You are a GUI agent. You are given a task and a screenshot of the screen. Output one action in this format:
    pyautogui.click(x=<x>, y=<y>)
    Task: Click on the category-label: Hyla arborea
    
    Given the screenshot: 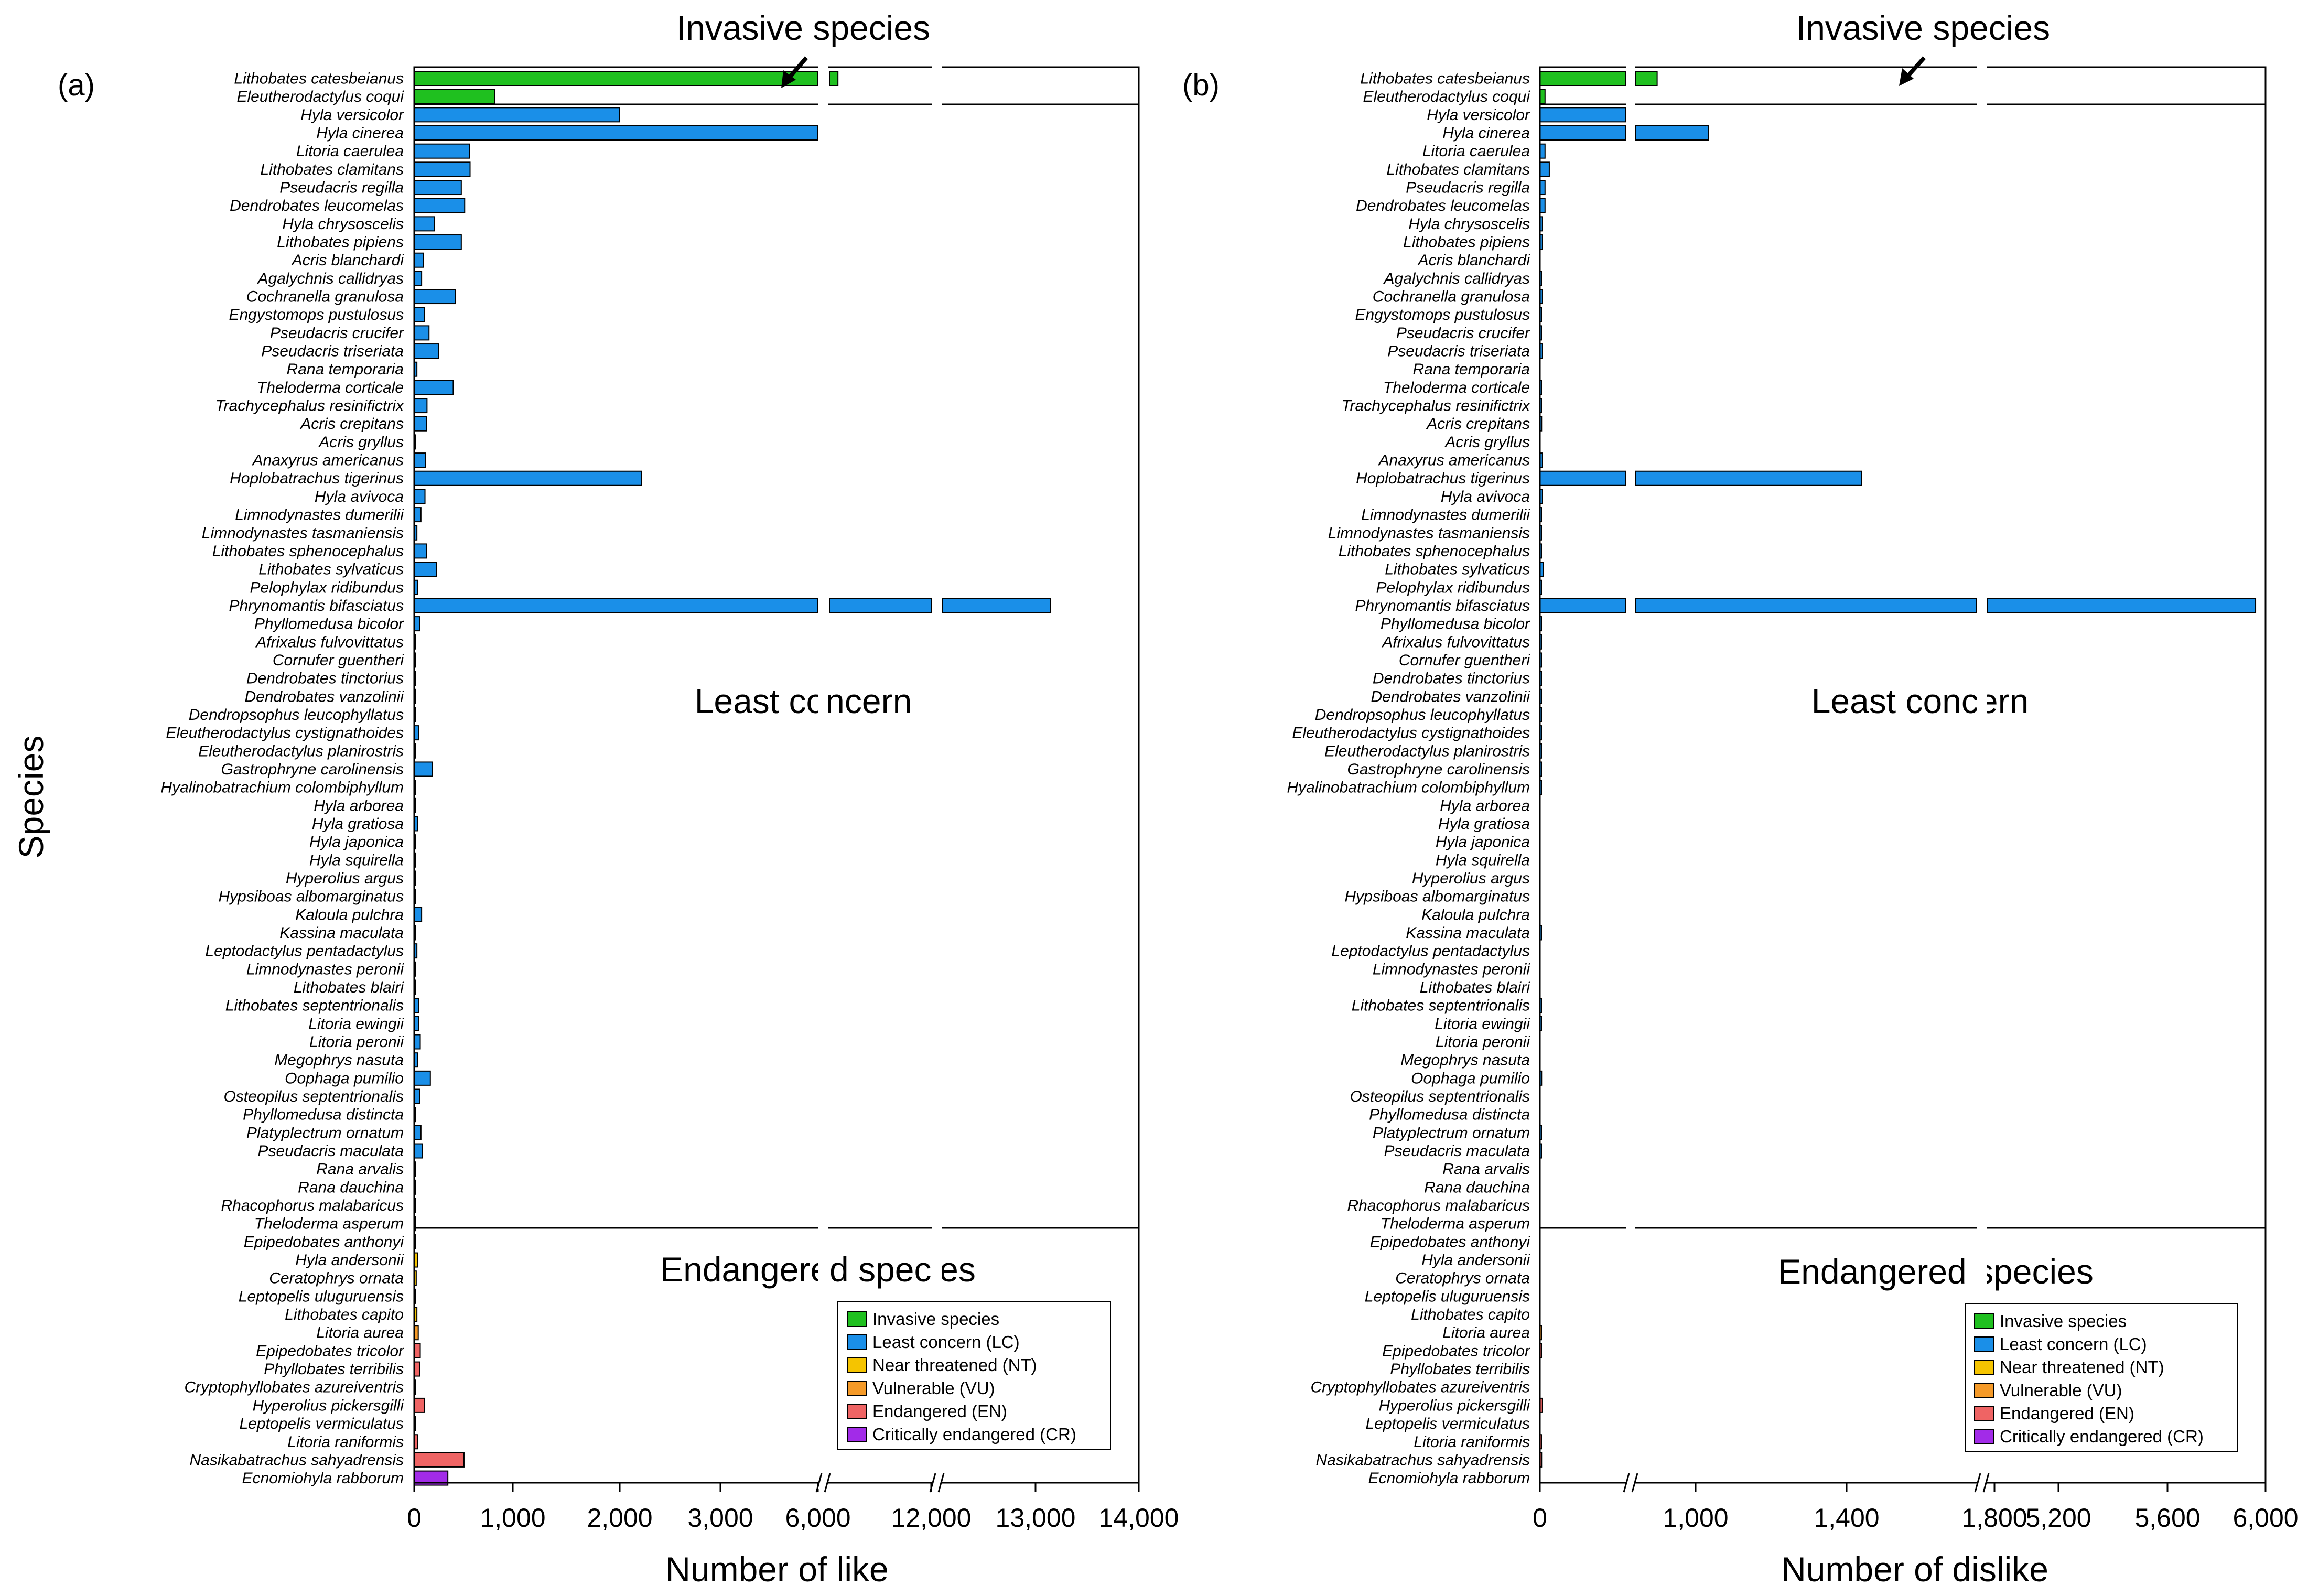 What is the action you would take?
    pyautogui.click(x=359, y=805)
    